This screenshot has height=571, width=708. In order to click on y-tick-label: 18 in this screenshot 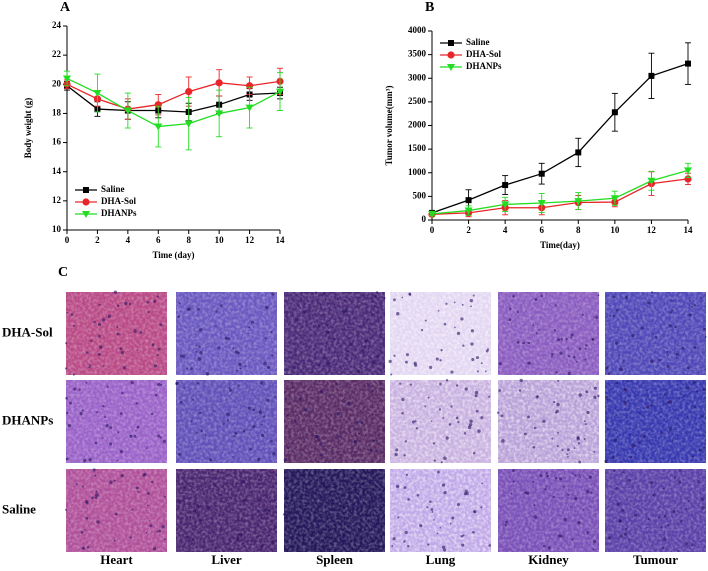, I will do `click(57, 112)`.